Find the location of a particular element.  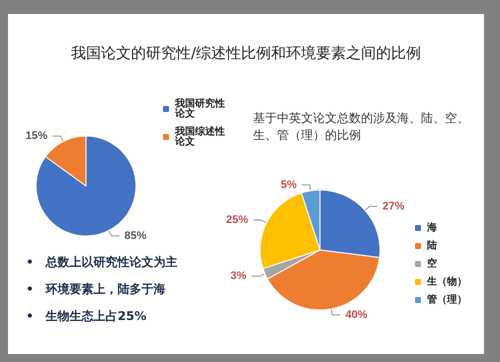

legend-label: 管（理） is located at coordinates (446, 300).